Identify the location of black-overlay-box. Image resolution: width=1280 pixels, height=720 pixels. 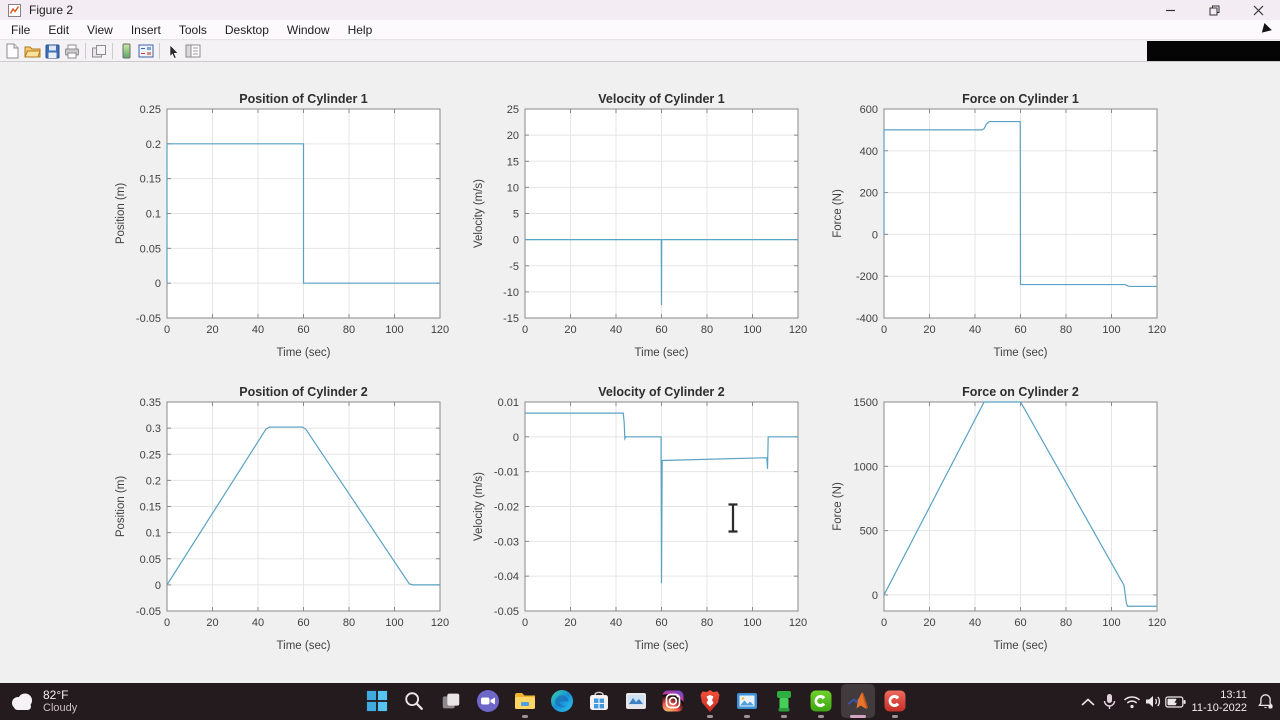
(1213, 51).